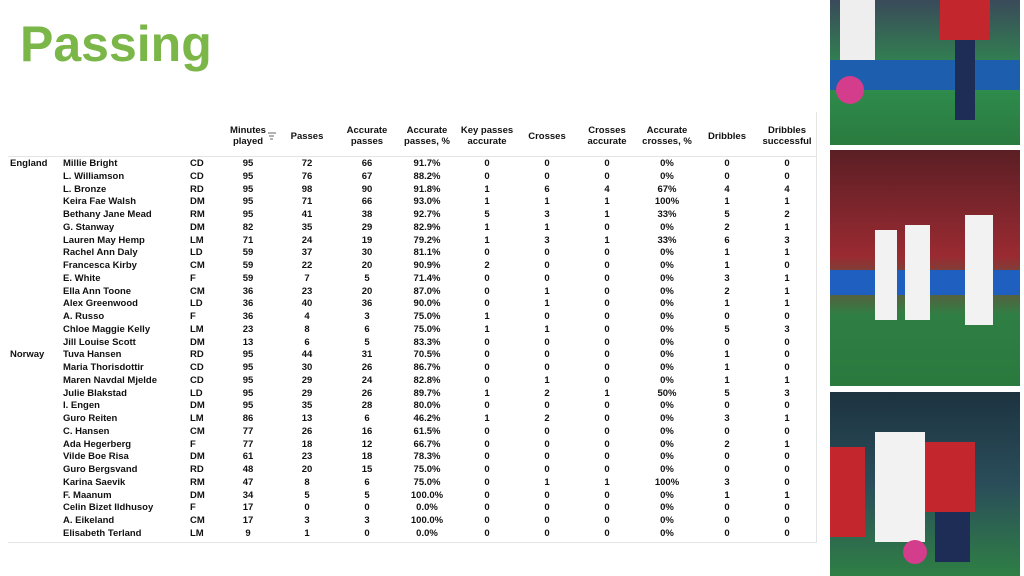  What do you see at coordinates (427, 136) in the screenshot?
I see `column-header: Accurate passes, %` at bounding box center [427, 136].